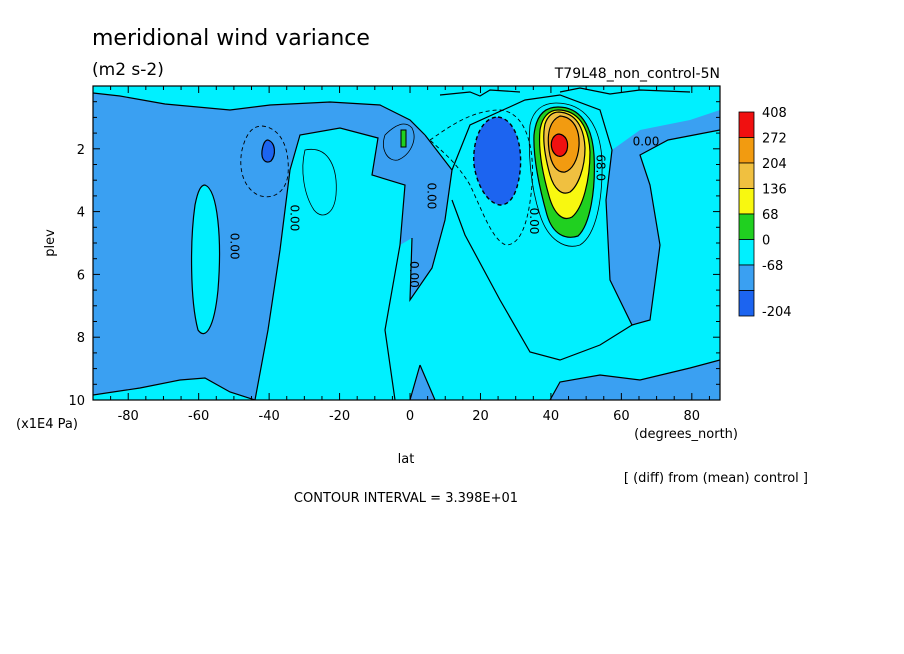 Image resolution: width=904 pixels, height=654 pixels. Describe the element at coordinates (198, 416) in the screenshot. I see `x-tick-label: -60` at that location.